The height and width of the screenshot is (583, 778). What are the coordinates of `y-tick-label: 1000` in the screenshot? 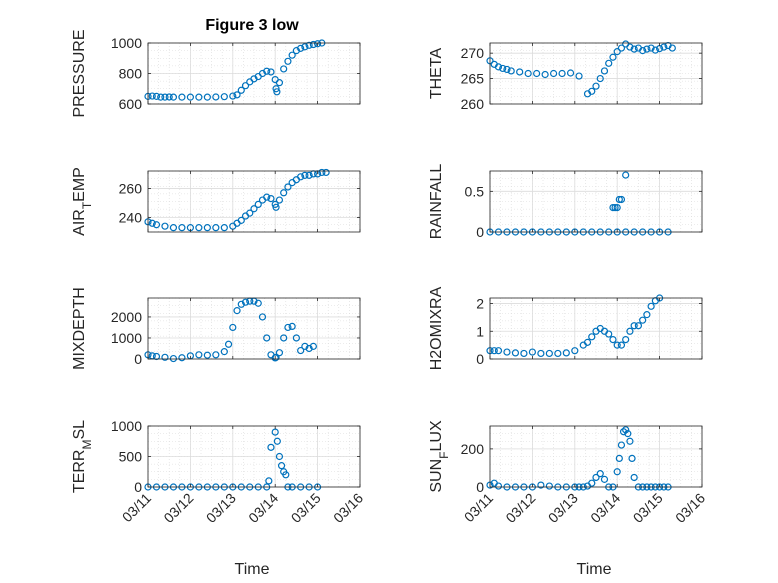 It's located at (126, 426).